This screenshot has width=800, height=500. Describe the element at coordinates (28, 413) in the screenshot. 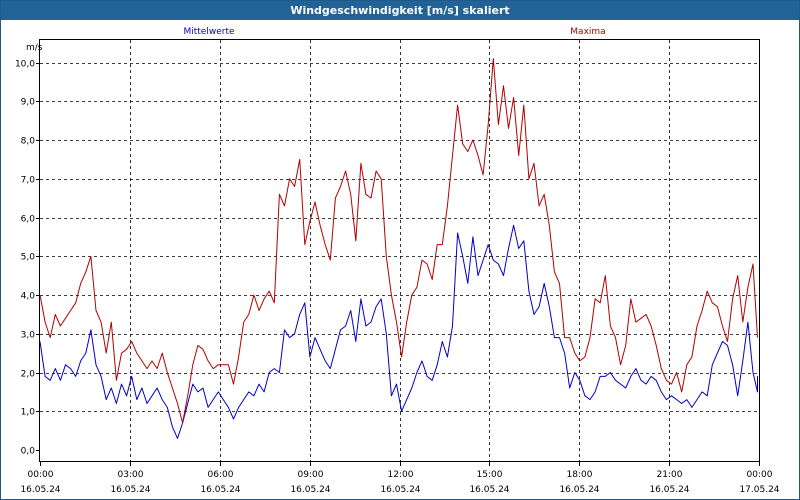

I see `y-tick-label: 1,0` at that location.